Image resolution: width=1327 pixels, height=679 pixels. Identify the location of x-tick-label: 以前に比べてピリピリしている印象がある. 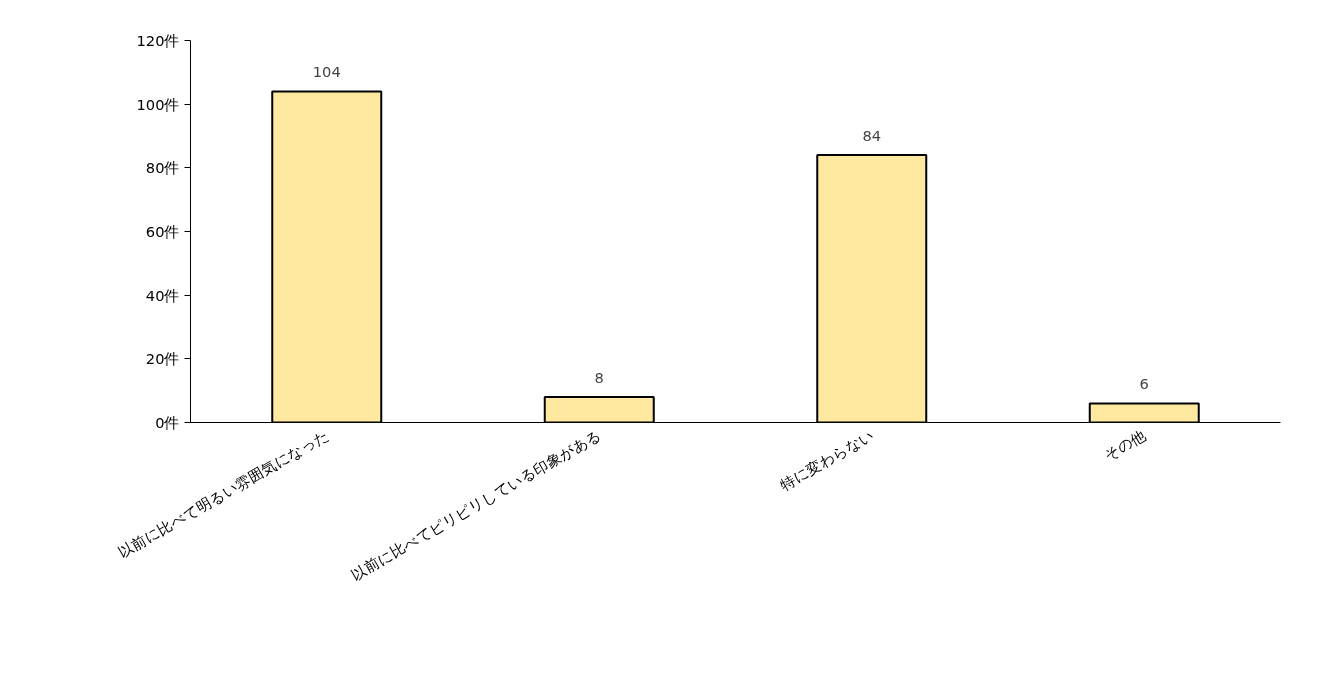
(476, 505).